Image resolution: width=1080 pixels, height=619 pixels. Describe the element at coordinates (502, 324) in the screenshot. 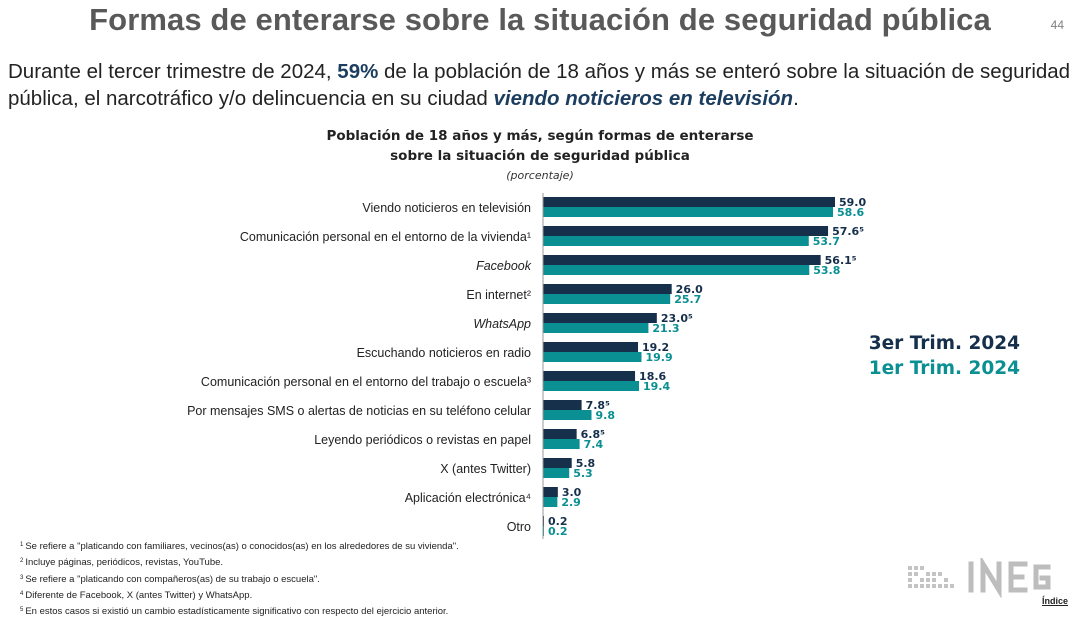

I see `category-label: WhatsApp` at that location.